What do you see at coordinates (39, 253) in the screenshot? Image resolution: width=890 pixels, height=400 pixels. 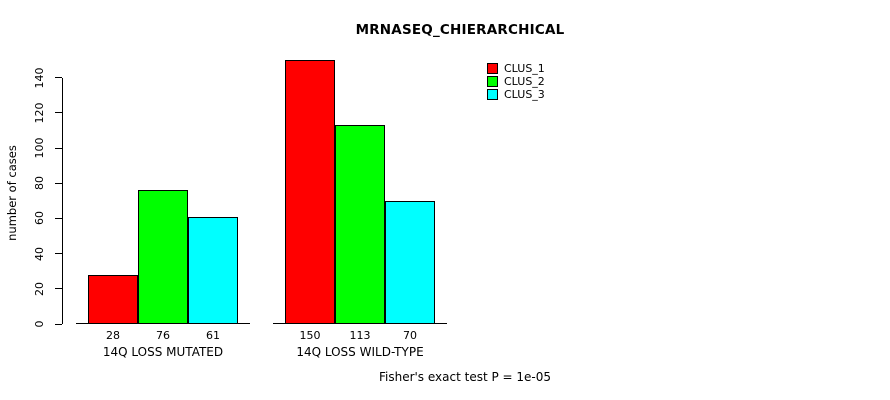 I see `y-tick-label: 40` at bounding box center [39, 253].